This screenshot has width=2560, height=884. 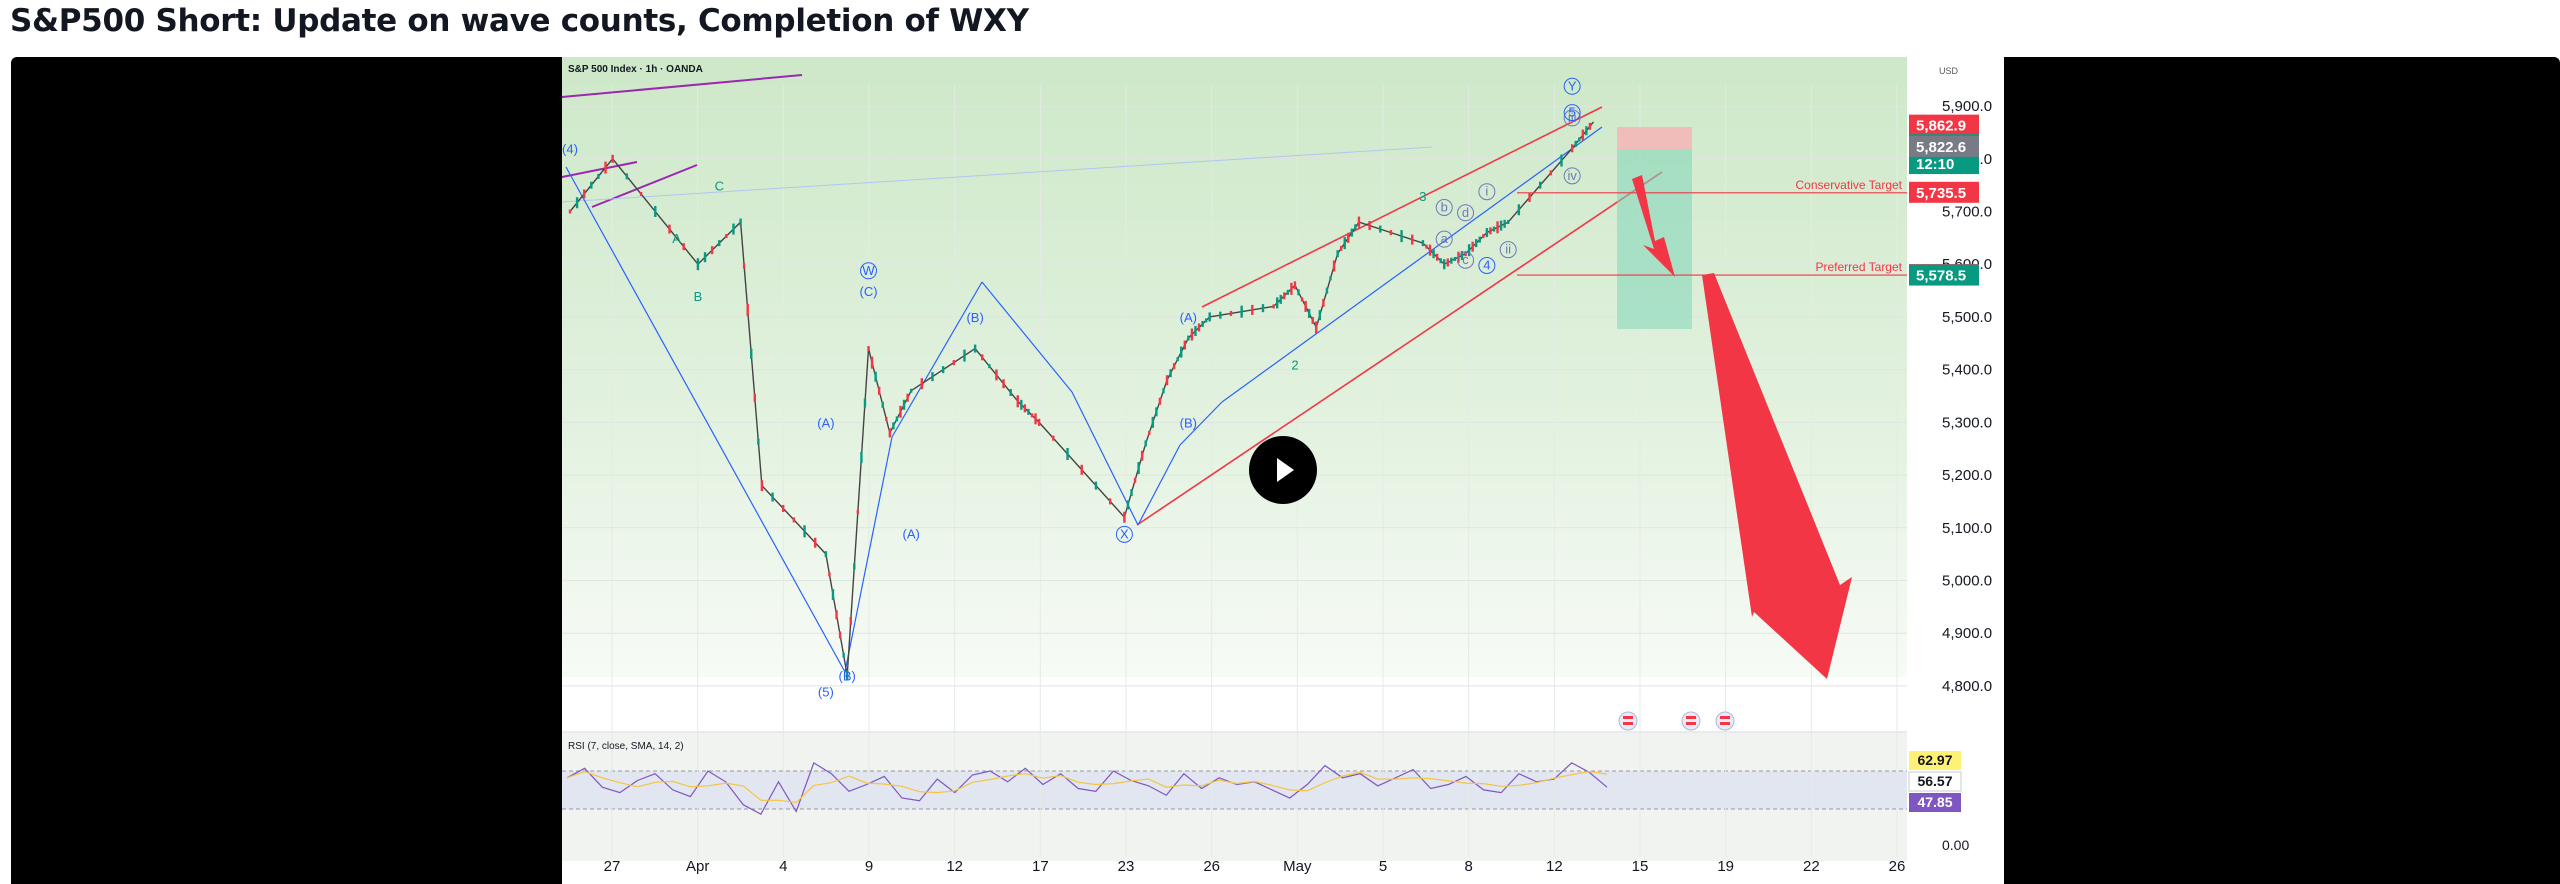 What do you see at coordinates (1725, 866) in the screenshot?
I see `time-tick-label: 19` at bounding box center [1725, 866].